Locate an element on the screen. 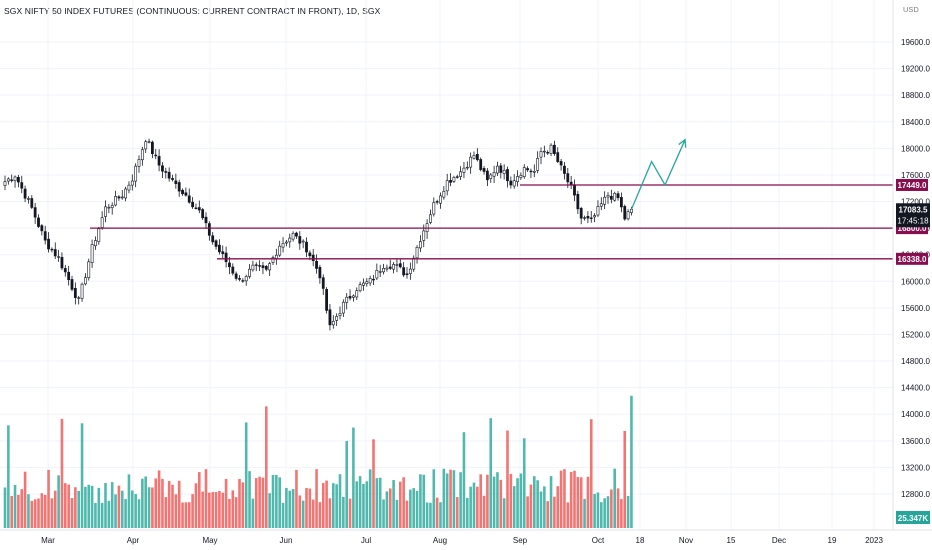  level-badge is located at coordinates (912, 184).